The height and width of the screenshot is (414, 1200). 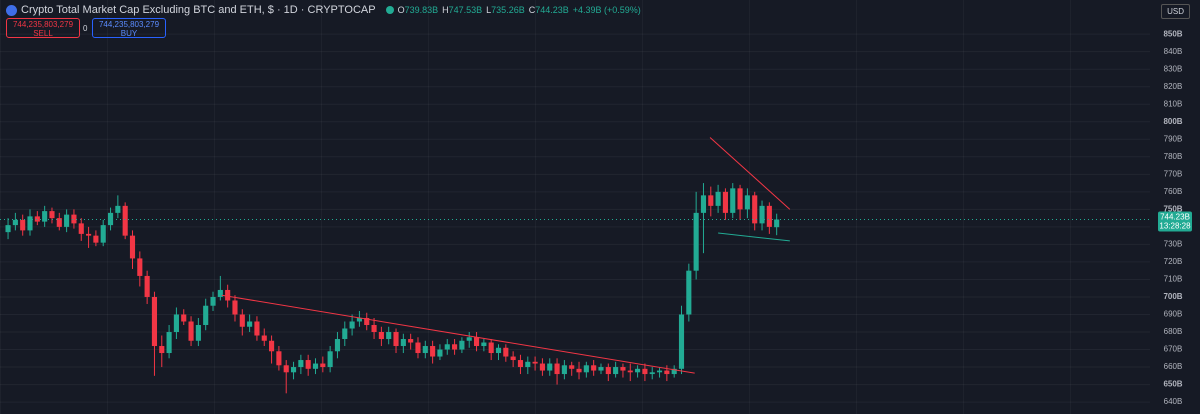 I want to click on sell-button: 744,235,803,279 SELL, so click(x=43, y=28).